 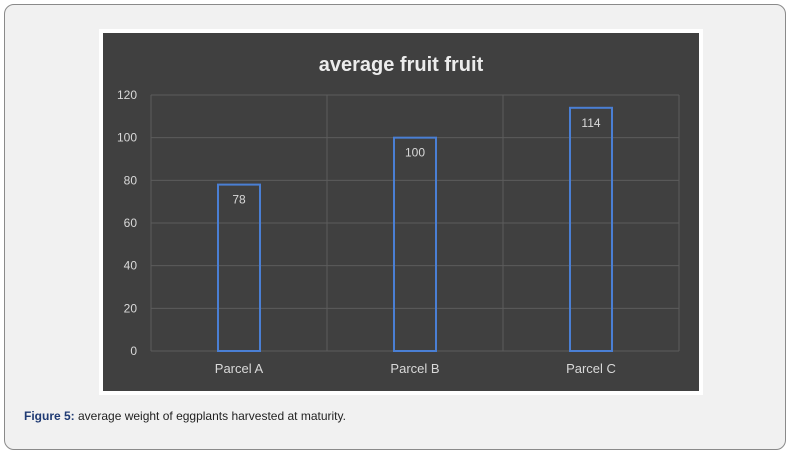 What do you see at coordinates (127, 95) in the screenshot?
I see `y-tick-label: 120` at bounding box center [127, 95].